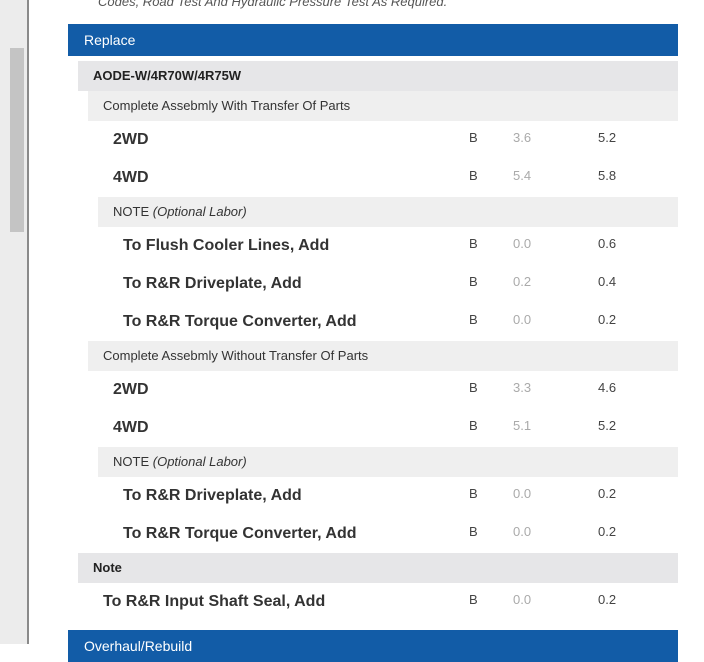 This screenshot has height=662, width=704. Describe the element at coordinates (373, 496) in the screenshot. I see `table-row: To R&R Driveplate, Add B 0.0 0.2` at that location.